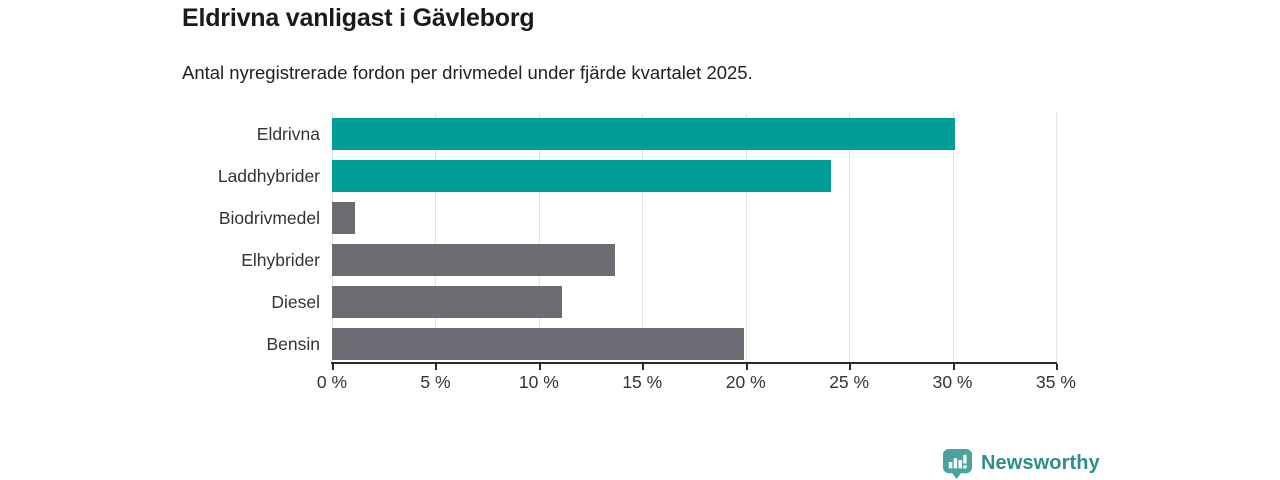 The image size is (1280, 480). What do you see at coordinates (642, 382) in the screenshot?
I see `x-tick-label: 15 %` at bounding box center [642, 382].